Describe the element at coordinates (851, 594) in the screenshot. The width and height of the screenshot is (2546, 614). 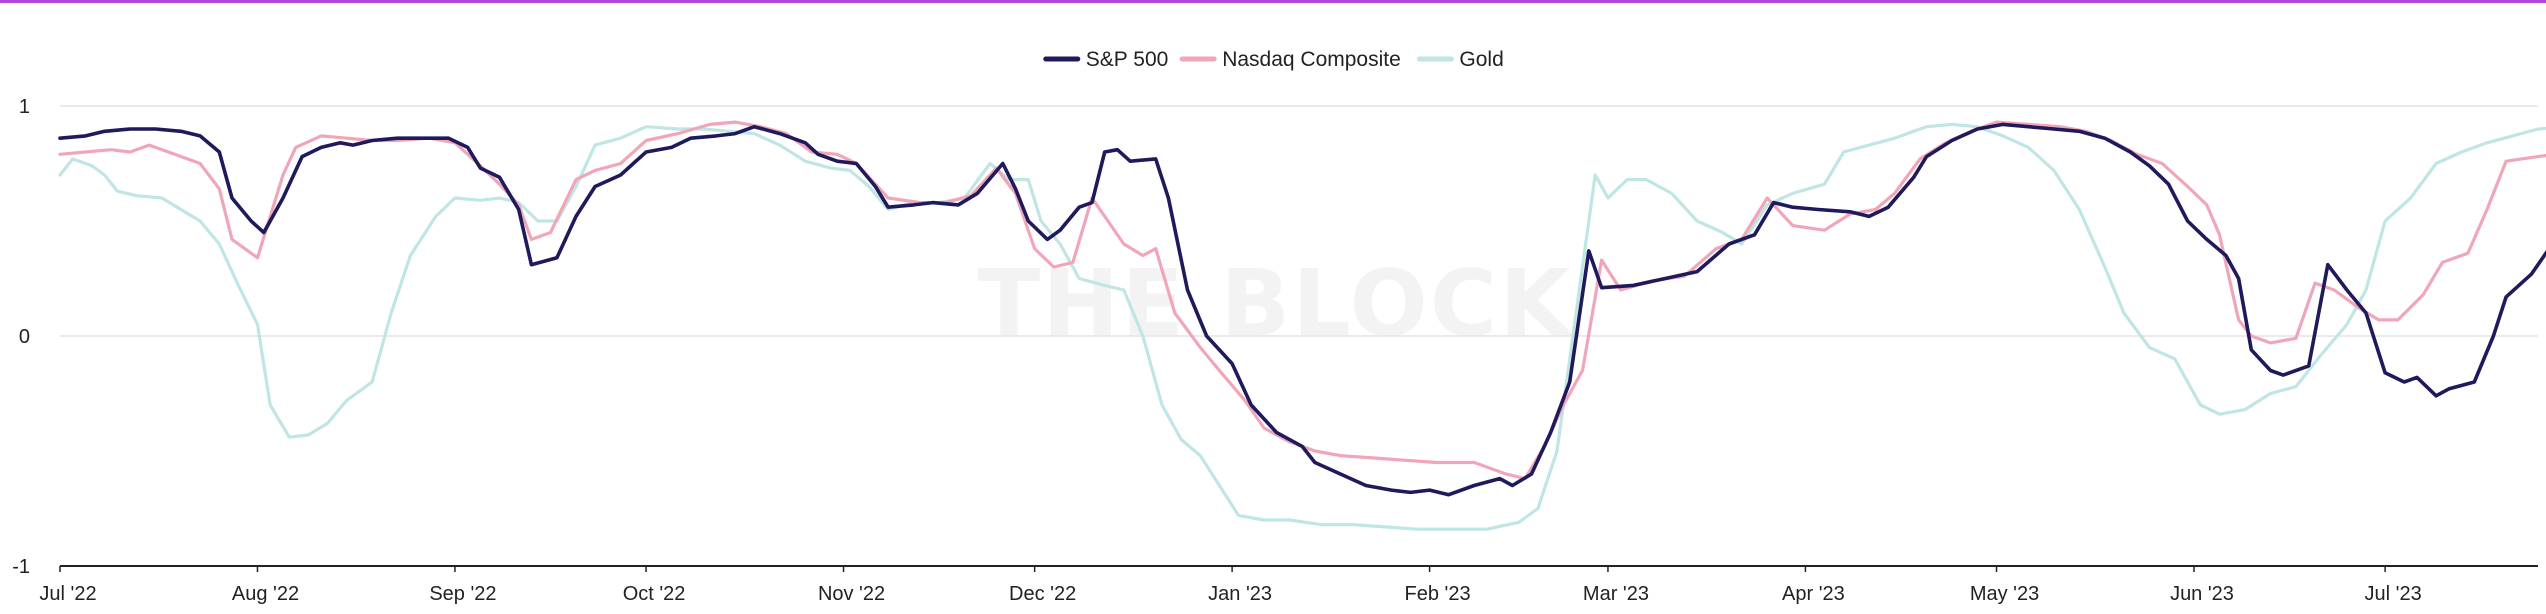
I see `x-tick-label: Nov '22` at that location.